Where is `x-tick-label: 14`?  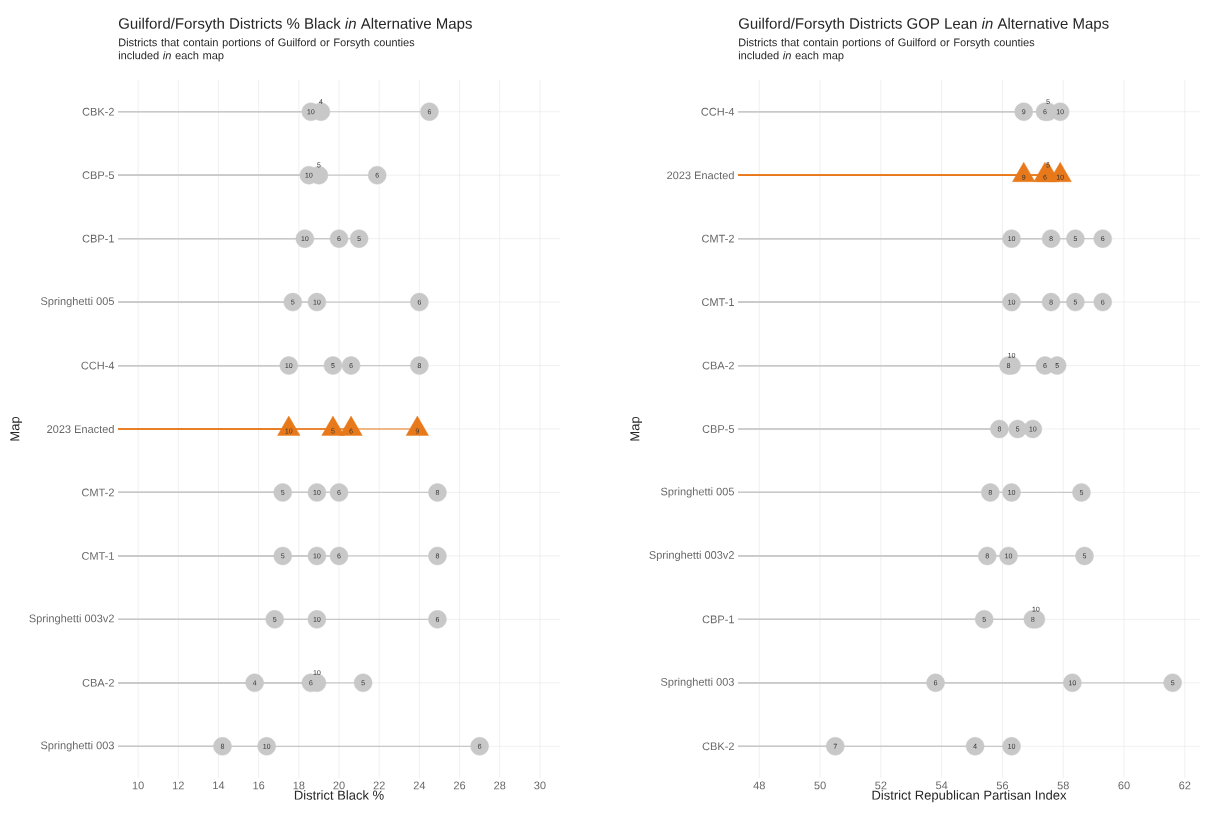
x-tick-label: 14 is located at coordinates (219, 785).